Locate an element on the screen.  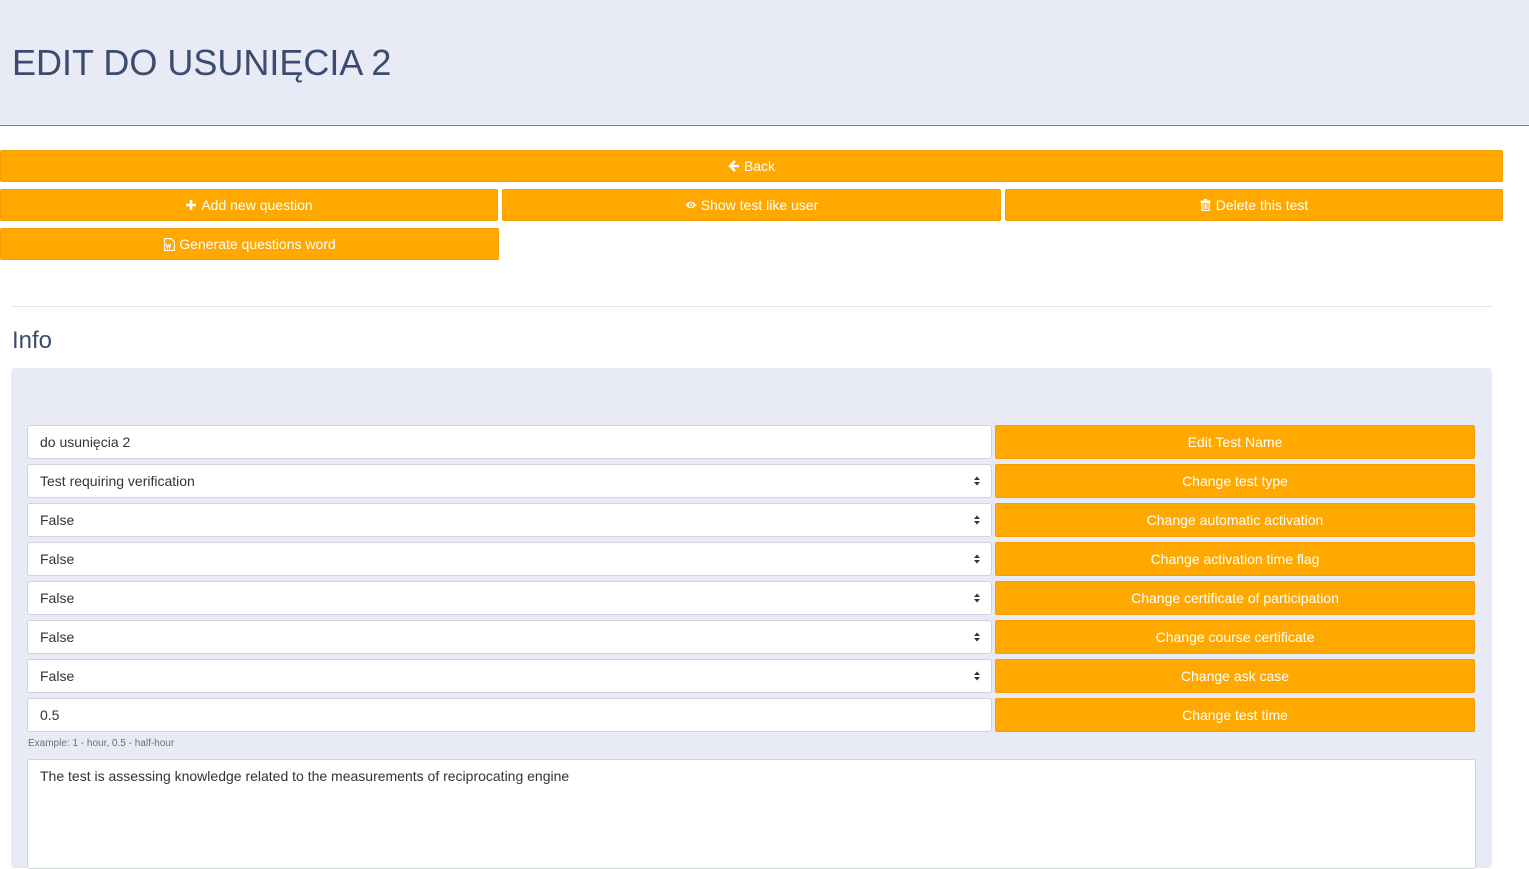
ask-case-select: False is located at coordinates (509, 676).